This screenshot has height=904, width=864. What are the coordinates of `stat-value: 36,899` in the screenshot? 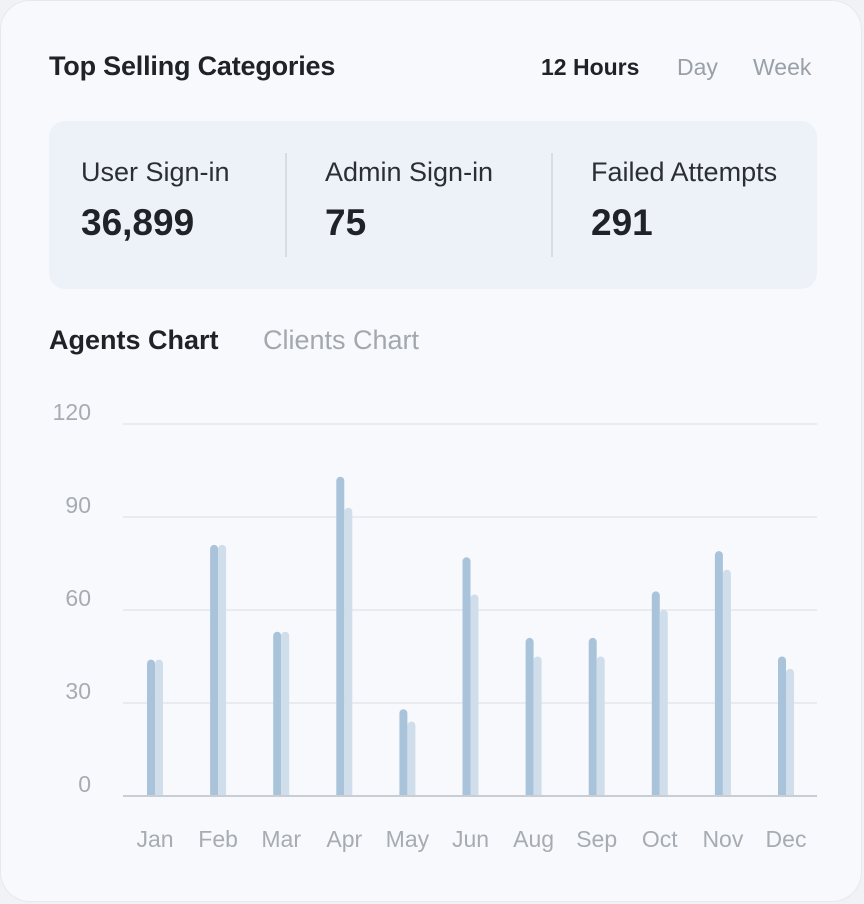 It's located at (138, 222).